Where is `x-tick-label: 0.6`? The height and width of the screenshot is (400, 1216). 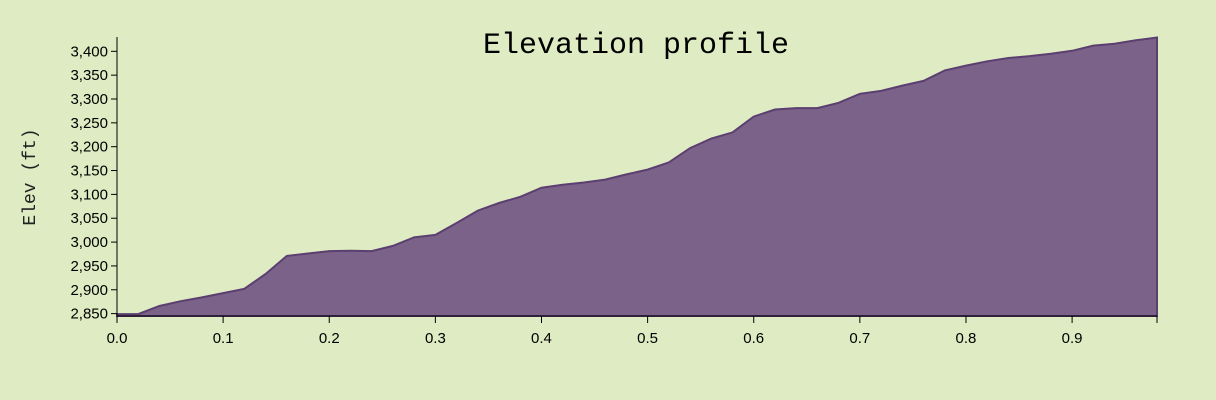
x-tick-label: 0.6 is located at coordinates (753, 338).